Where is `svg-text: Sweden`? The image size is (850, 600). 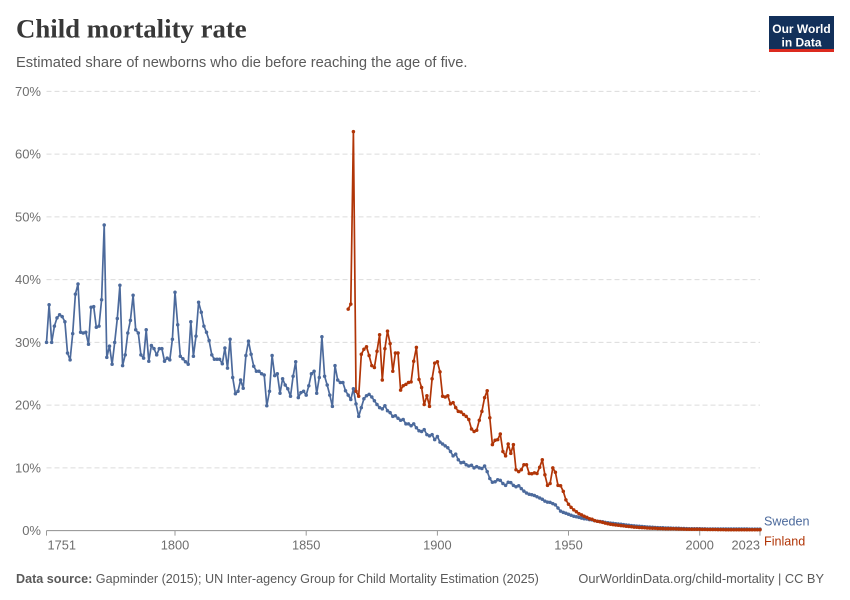 svg-text: Sweden is located at coordinates (787, 522).